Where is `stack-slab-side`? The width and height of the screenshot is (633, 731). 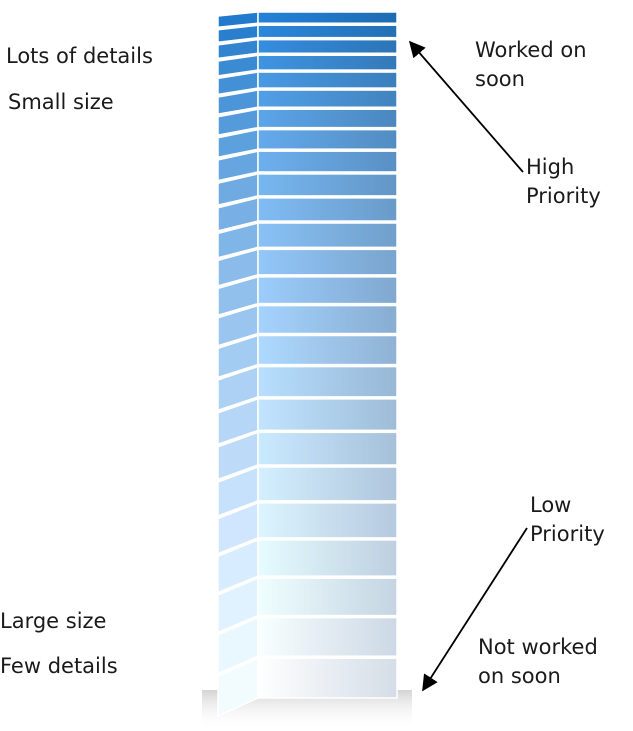 stack-slab-side is located at coordinates (238, 20).